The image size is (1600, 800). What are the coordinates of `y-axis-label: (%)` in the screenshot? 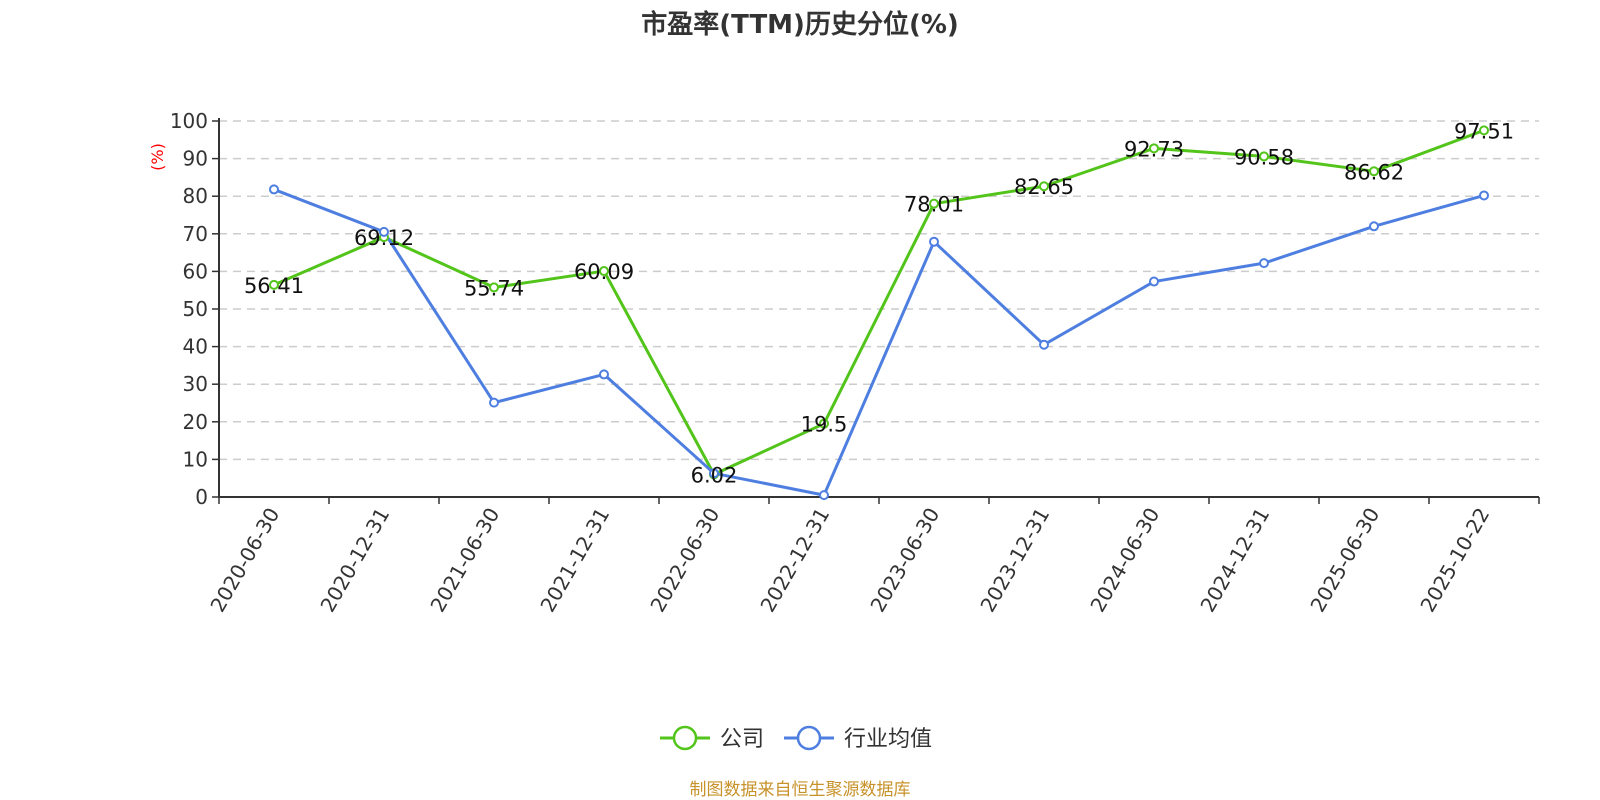 It's located at (157, 157).